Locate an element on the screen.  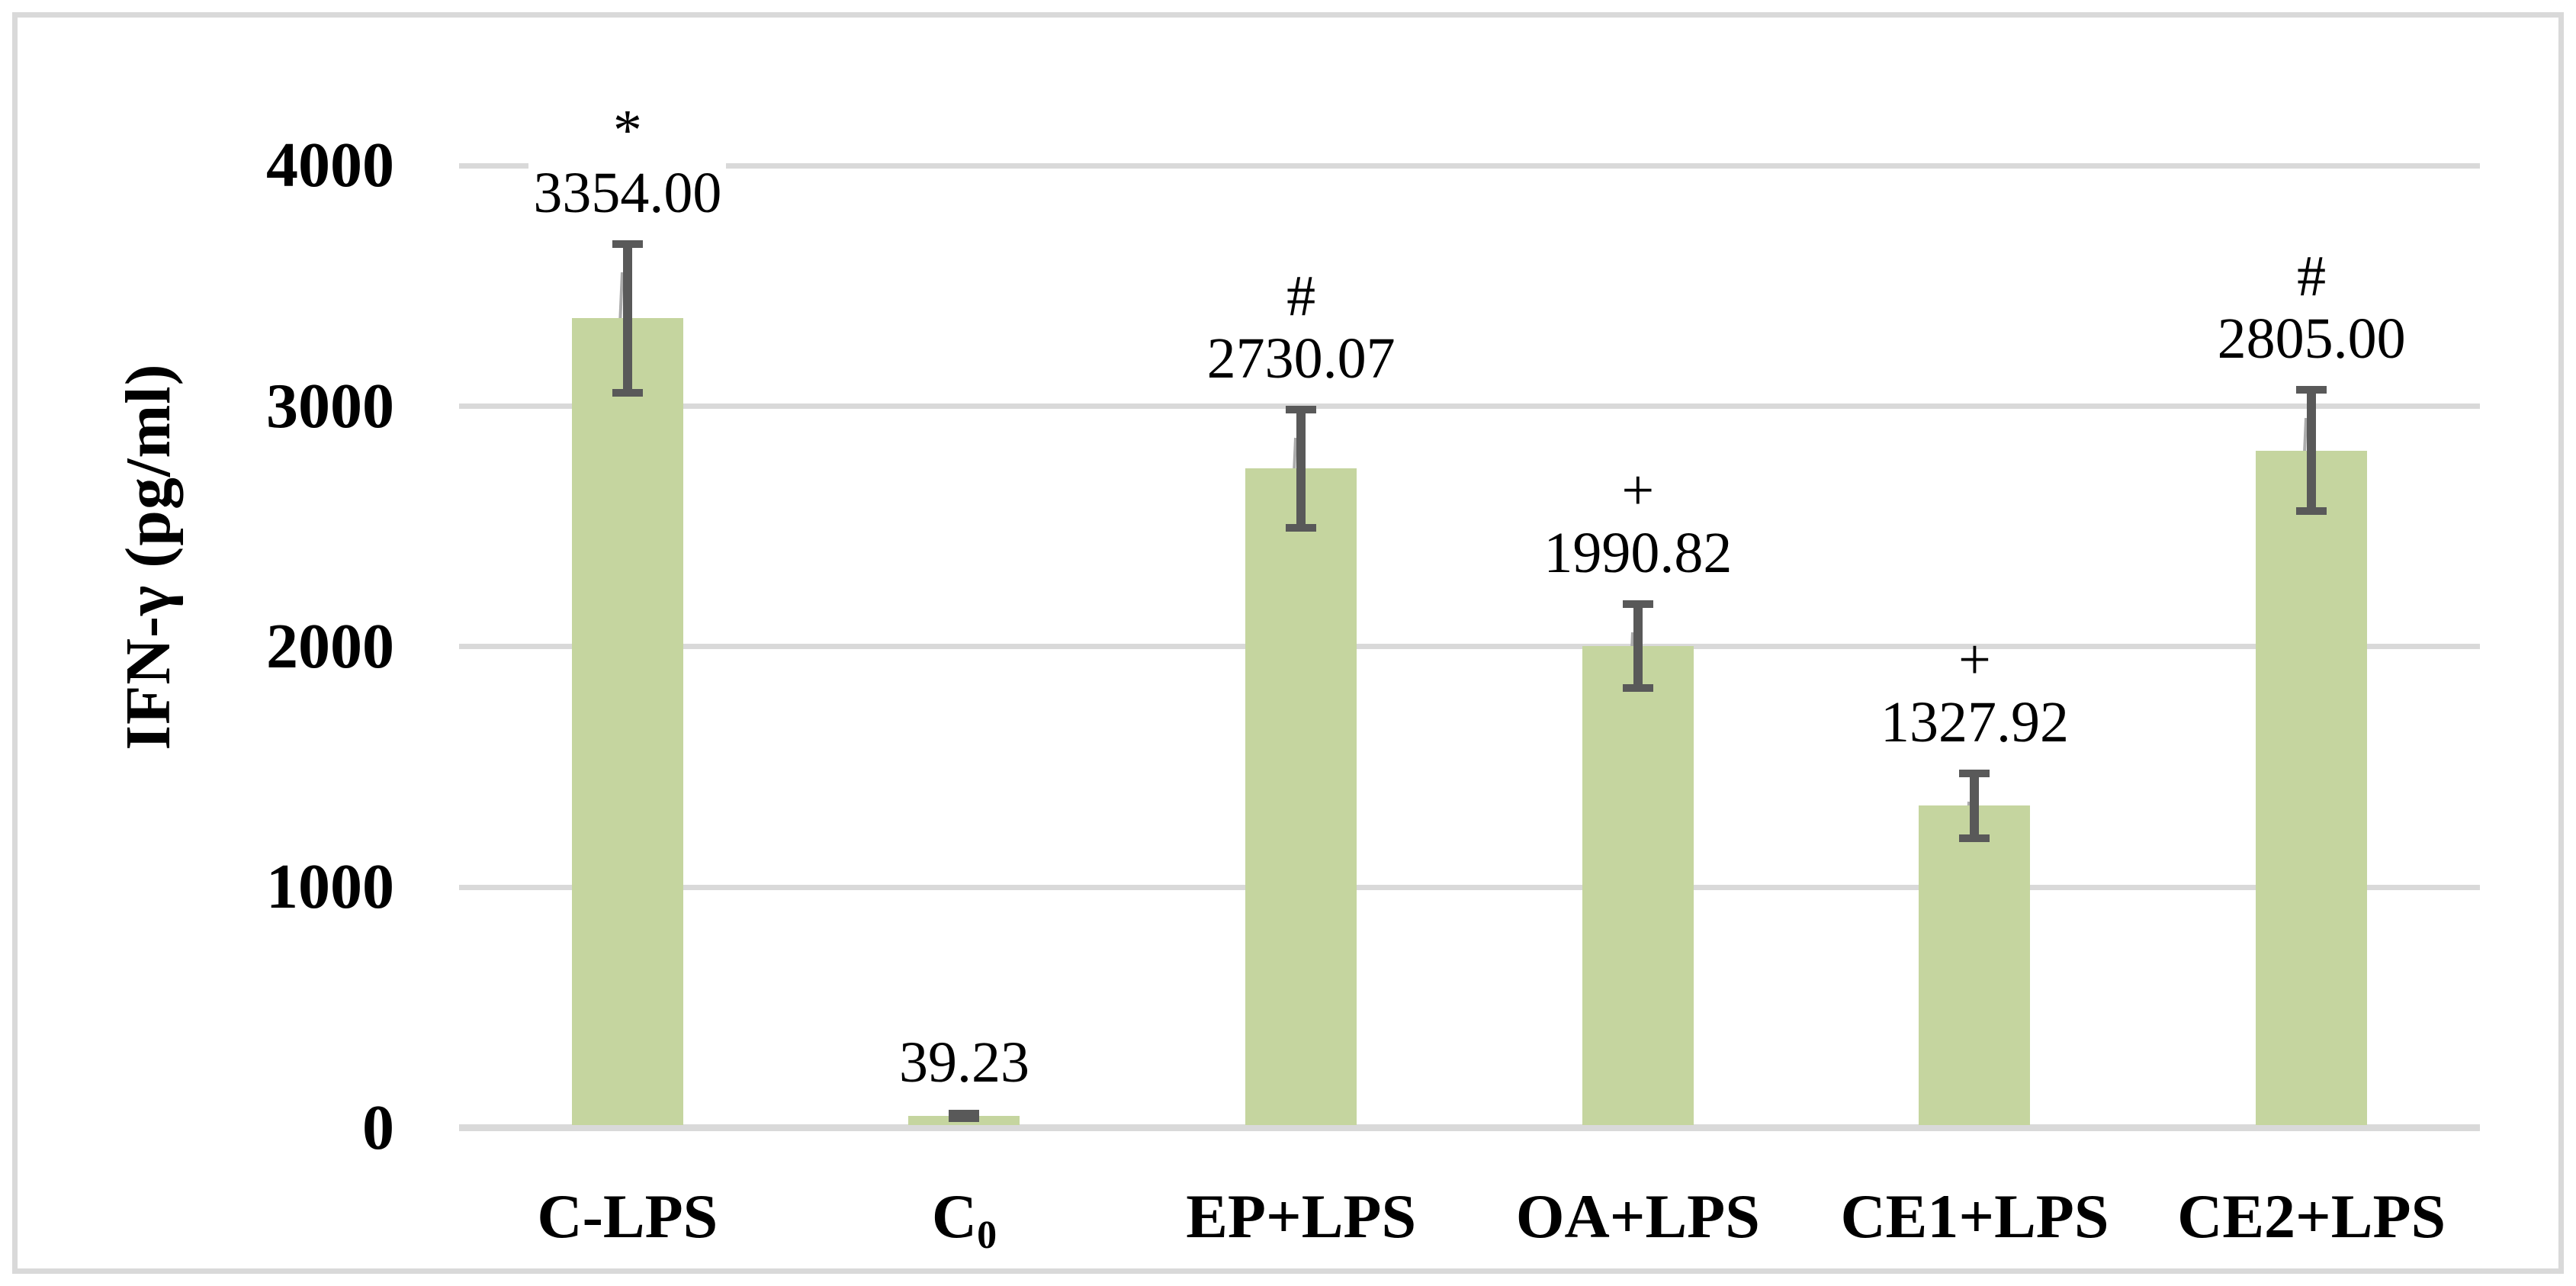
category-label-c-lps: C-LPS is located at coordinates (627, 1216).